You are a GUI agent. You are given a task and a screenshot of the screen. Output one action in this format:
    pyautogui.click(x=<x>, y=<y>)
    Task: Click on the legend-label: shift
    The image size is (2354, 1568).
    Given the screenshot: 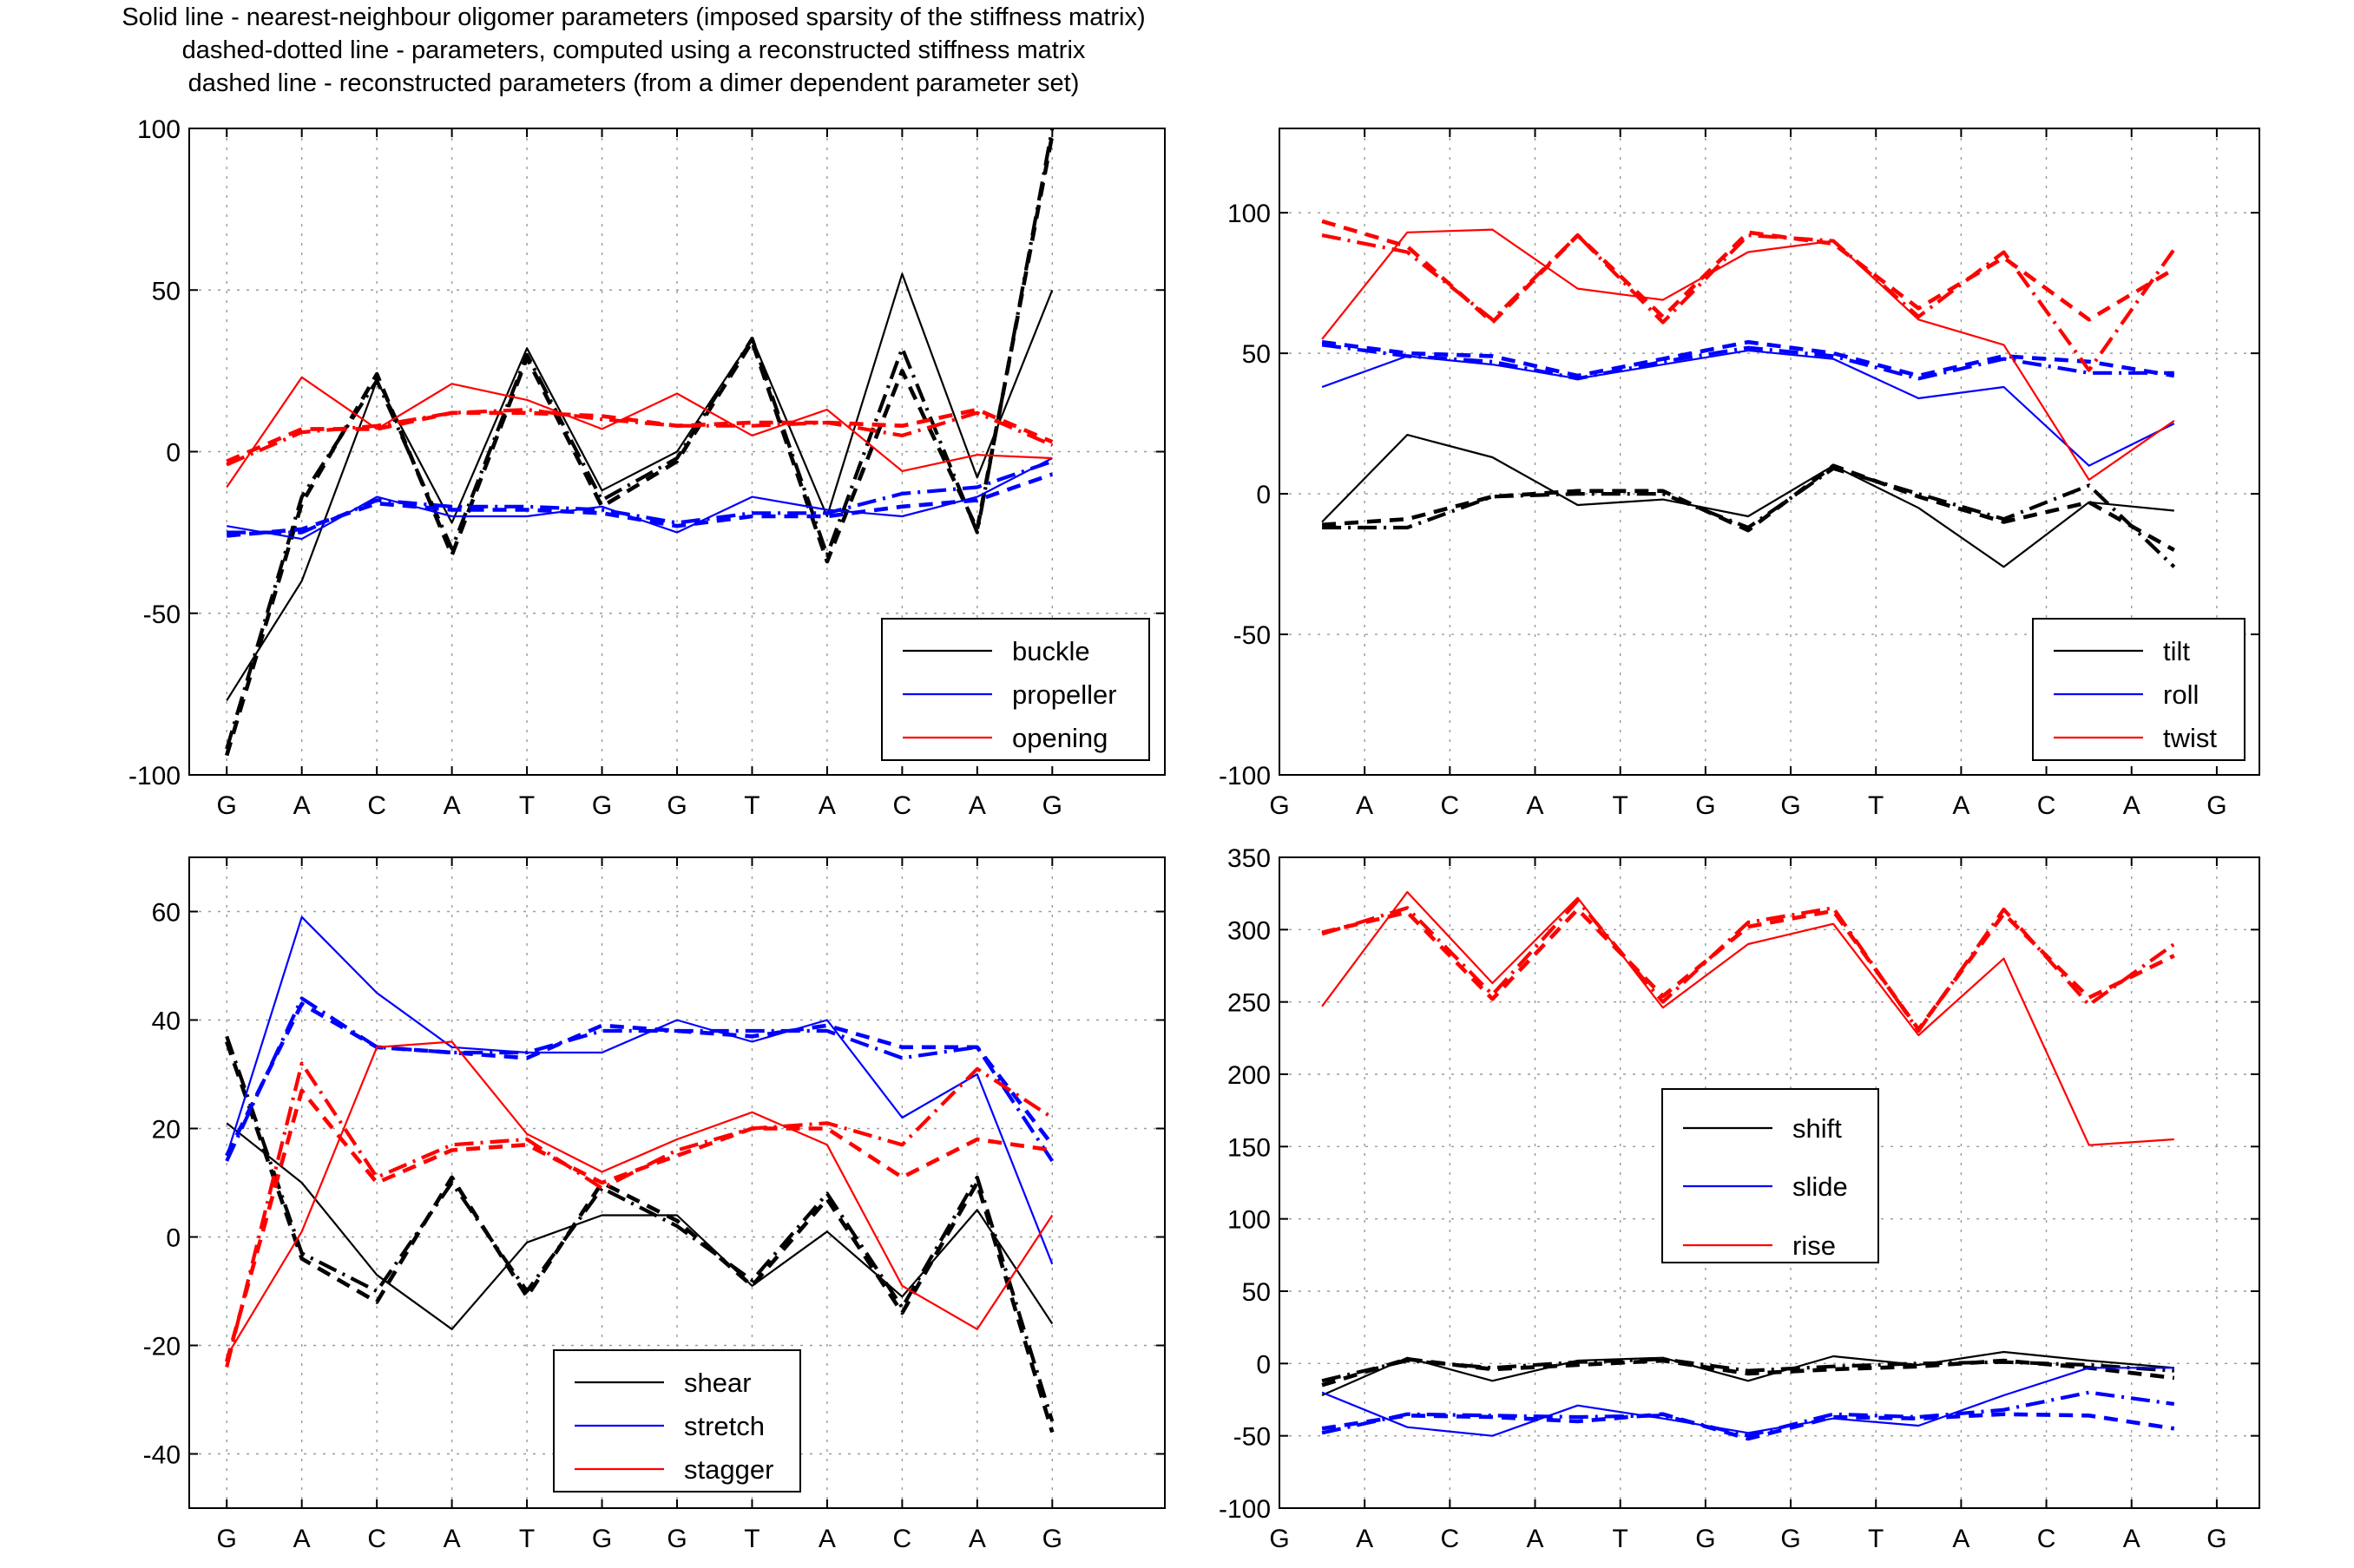 What is the action you would take?
    pyautogui.click(x=1817, y=1128)
    